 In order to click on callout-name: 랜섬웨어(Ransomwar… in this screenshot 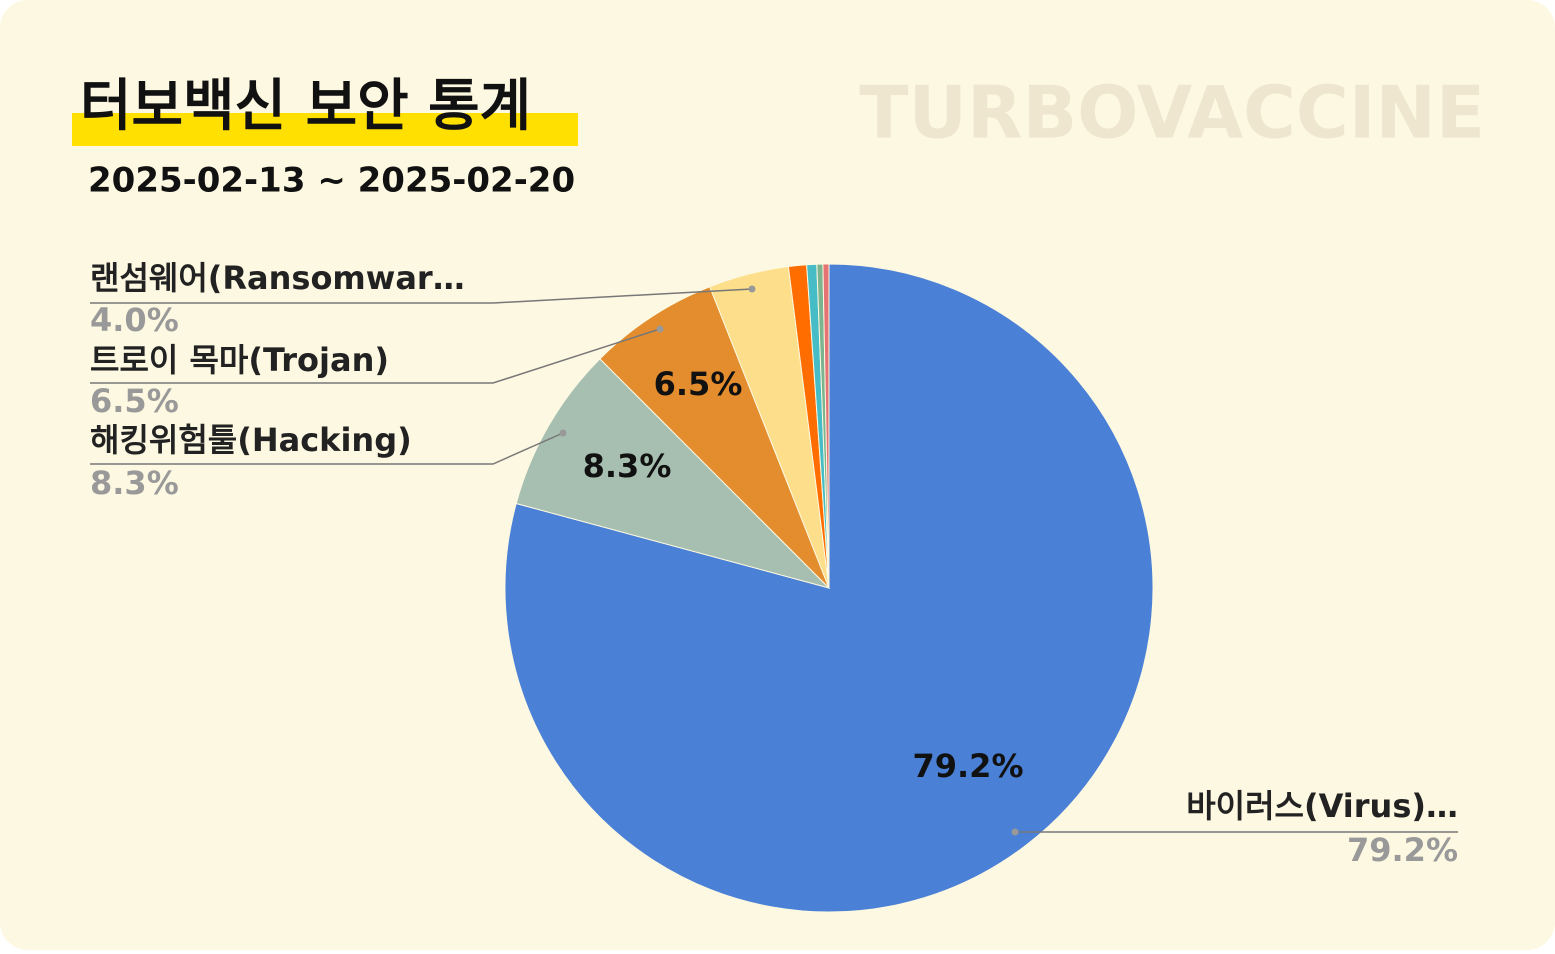, I will do `click(277, 278)`.